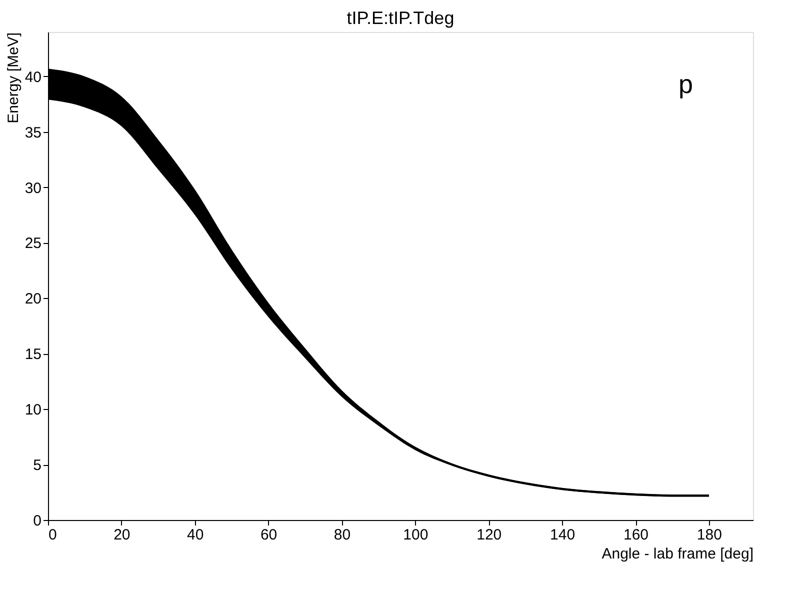 The image size is (794, 596). Describe the element at coordinates (269, 535) in the screenshot. I see `x-tick-label: 60` at that location.